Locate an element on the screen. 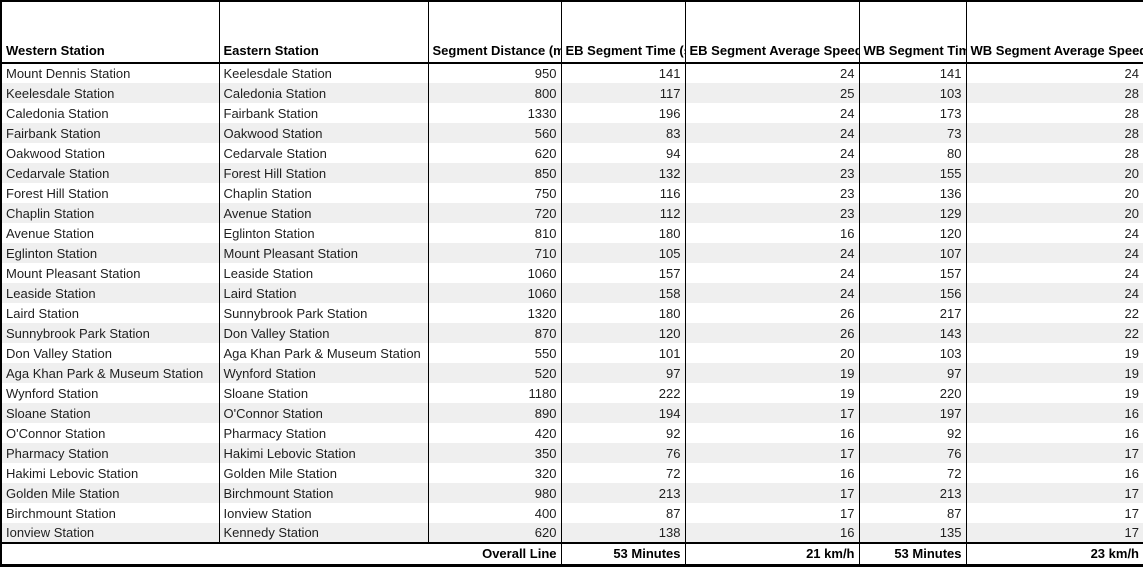 This screenshot has height=569, width=1143. segment-distance-cell: 800 is located at coordinates (494, 93).